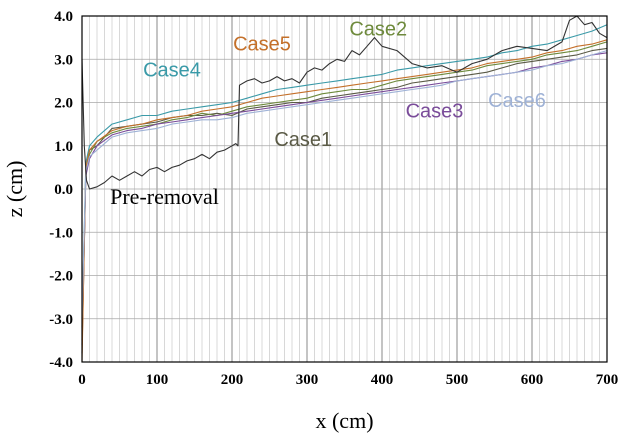  I want to click on y-tick-label: 1.0, so click(63, 147).